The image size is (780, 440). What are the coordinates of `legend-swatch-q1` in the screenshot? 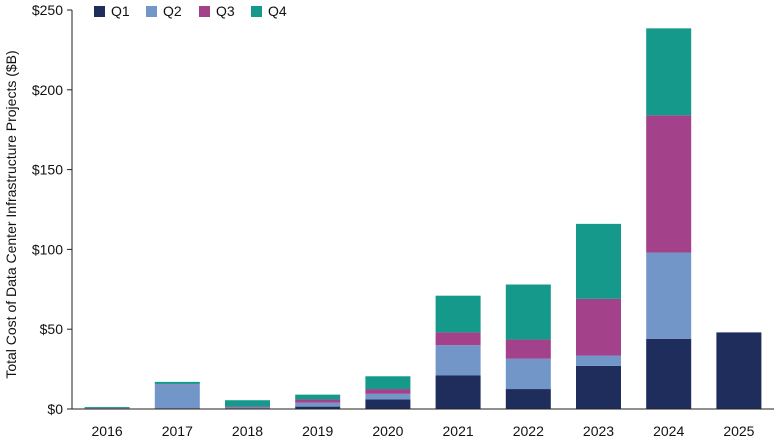 It's located at (99, 11).